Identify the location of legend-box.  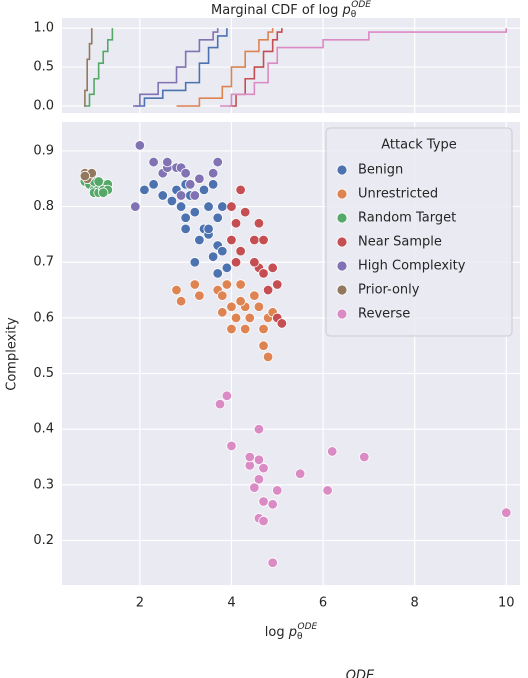
(419, 232).